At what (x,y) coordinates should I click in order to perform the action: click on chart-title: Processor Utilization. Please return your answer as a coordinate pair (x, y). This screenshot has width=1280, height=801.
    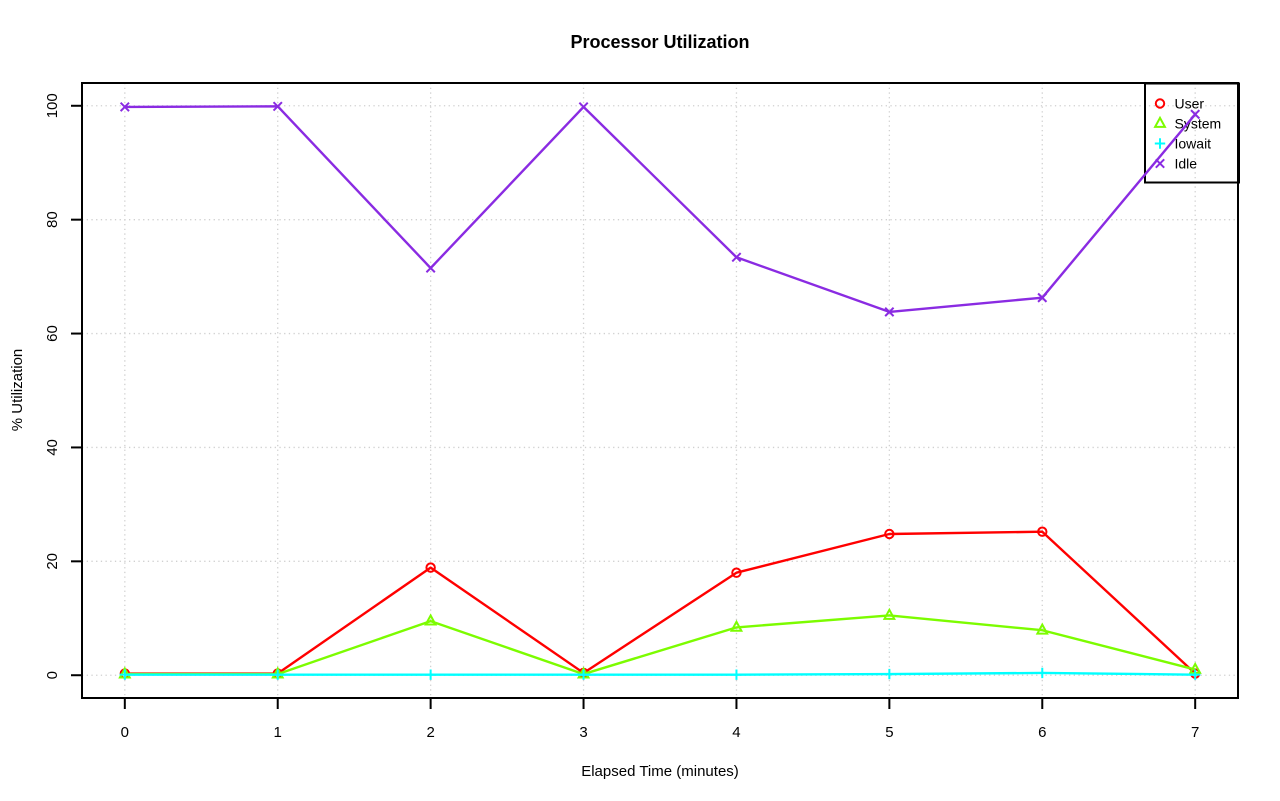
    Looking at the image, I should click on (659, 42).